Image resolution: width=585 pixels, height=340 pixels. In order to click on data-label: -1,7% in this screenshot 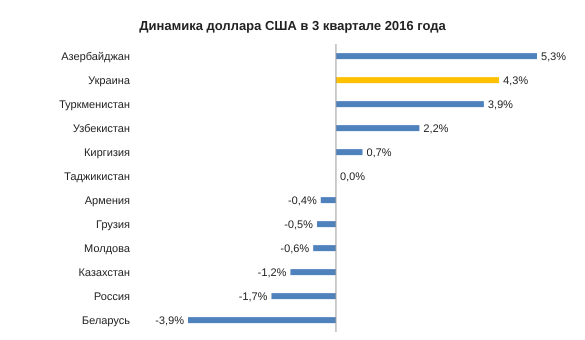, I will do `click(253, 296)`.